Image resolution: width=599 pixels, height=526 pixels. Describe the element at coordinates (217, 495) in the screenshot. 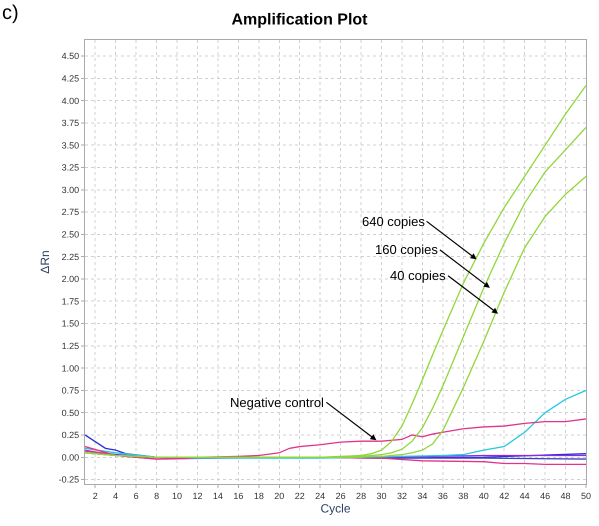

I see `x-tick-label: 14` at that location.